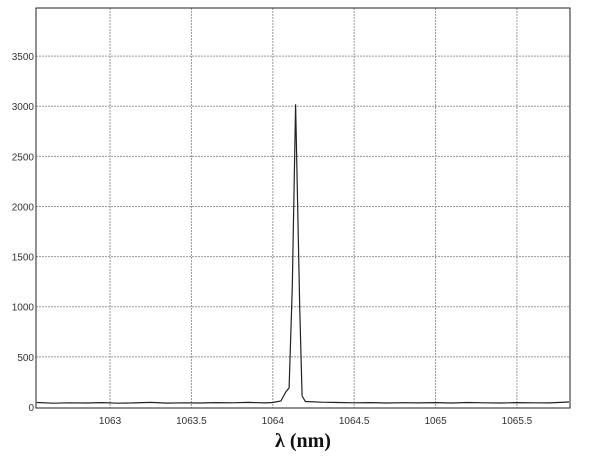 The height and width of the screenshot is (458, 600). What do you see at coordinates (23, 157) in the screenshot?
I see `y-tick-label: 2500` at bounding box center [23, 157].